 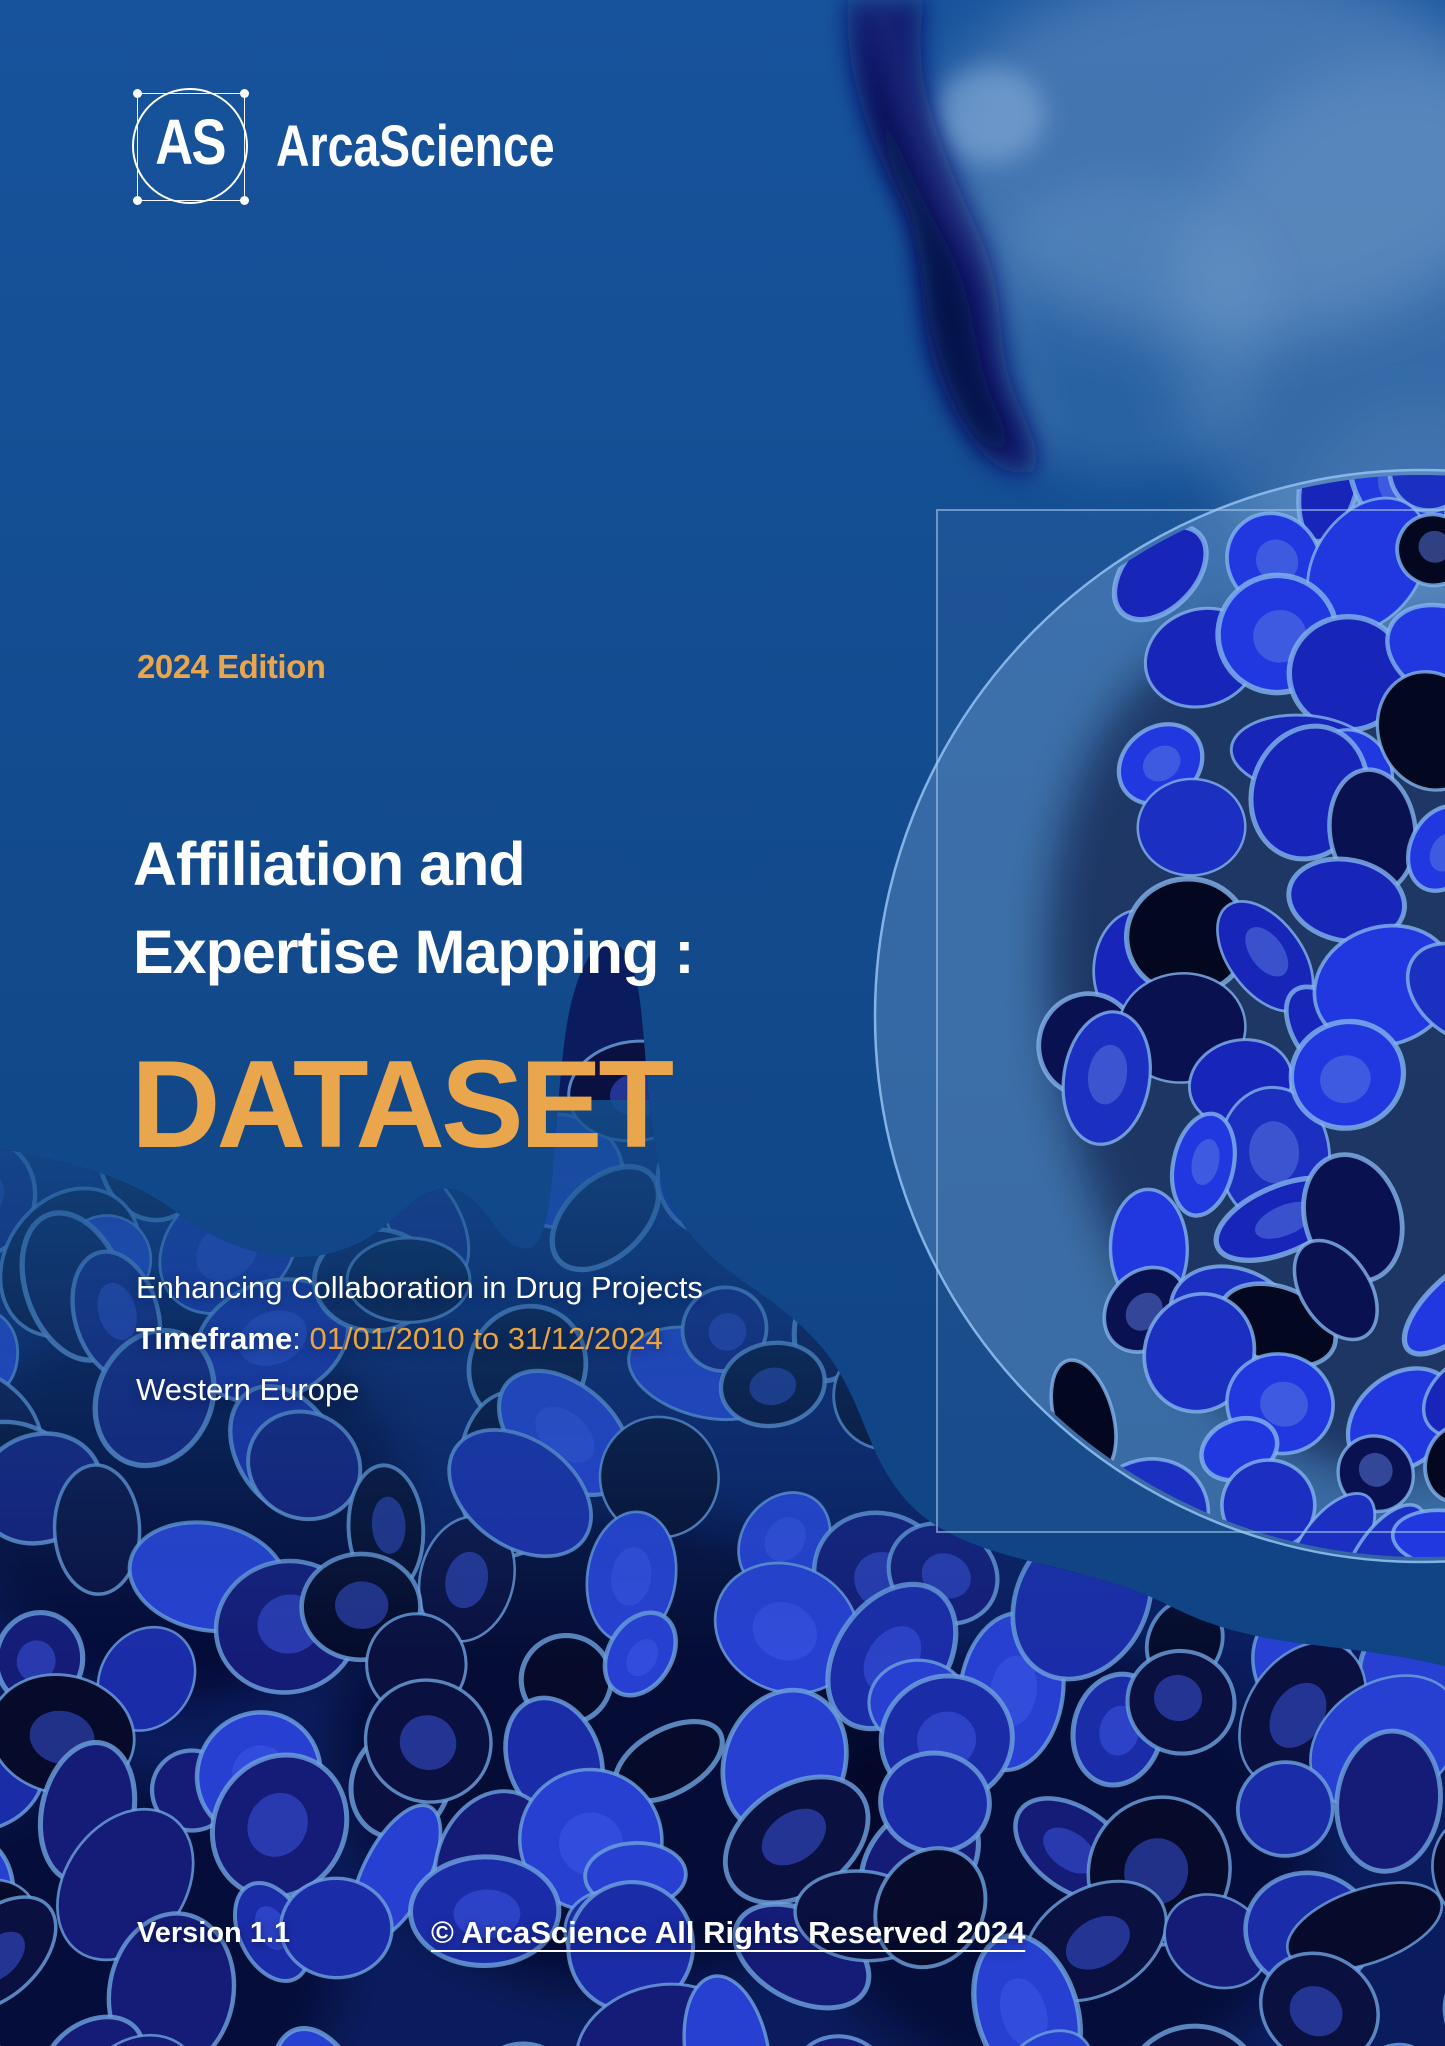 What do you see at coordinates (414, 908) in the screenshot?
I see `cover-title: Affiliation and Expertise Mapping :` at bounding box center [414, 908].